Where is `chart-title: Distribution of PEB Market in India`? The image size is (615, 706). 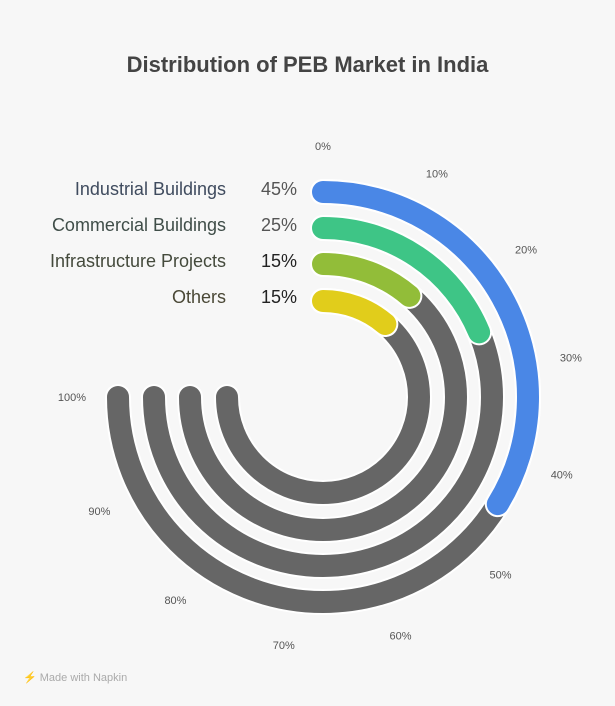 chart-title: Distribution of PEB Market in India is located at coordinates (307, 64).